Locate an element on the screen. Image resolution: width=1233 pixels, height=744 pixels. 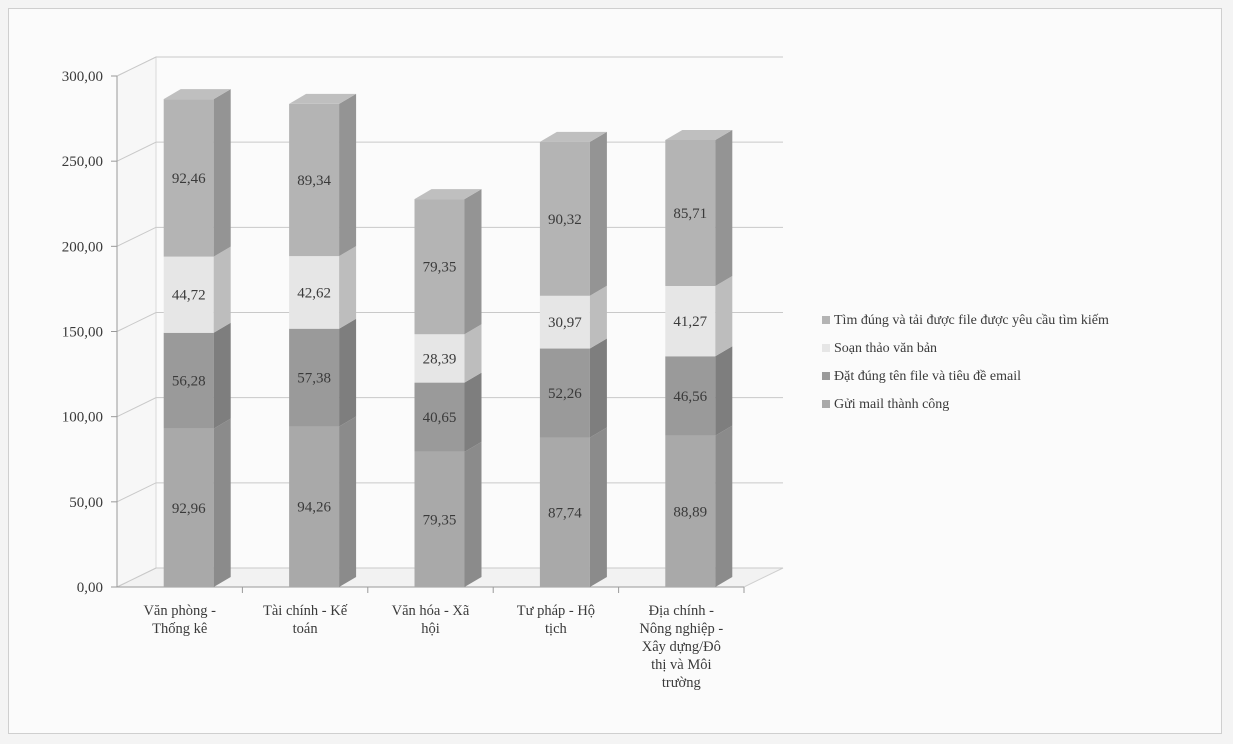
data-label: 88,89 is located at coordinates (690, 512).